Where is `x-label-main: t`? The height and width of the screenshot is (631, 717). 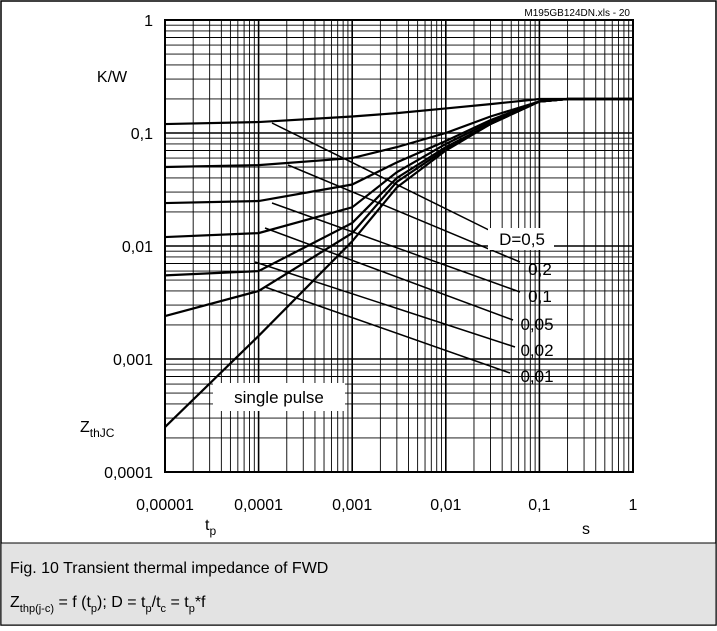
x-label-main: t is located at coordinates (207, 525).